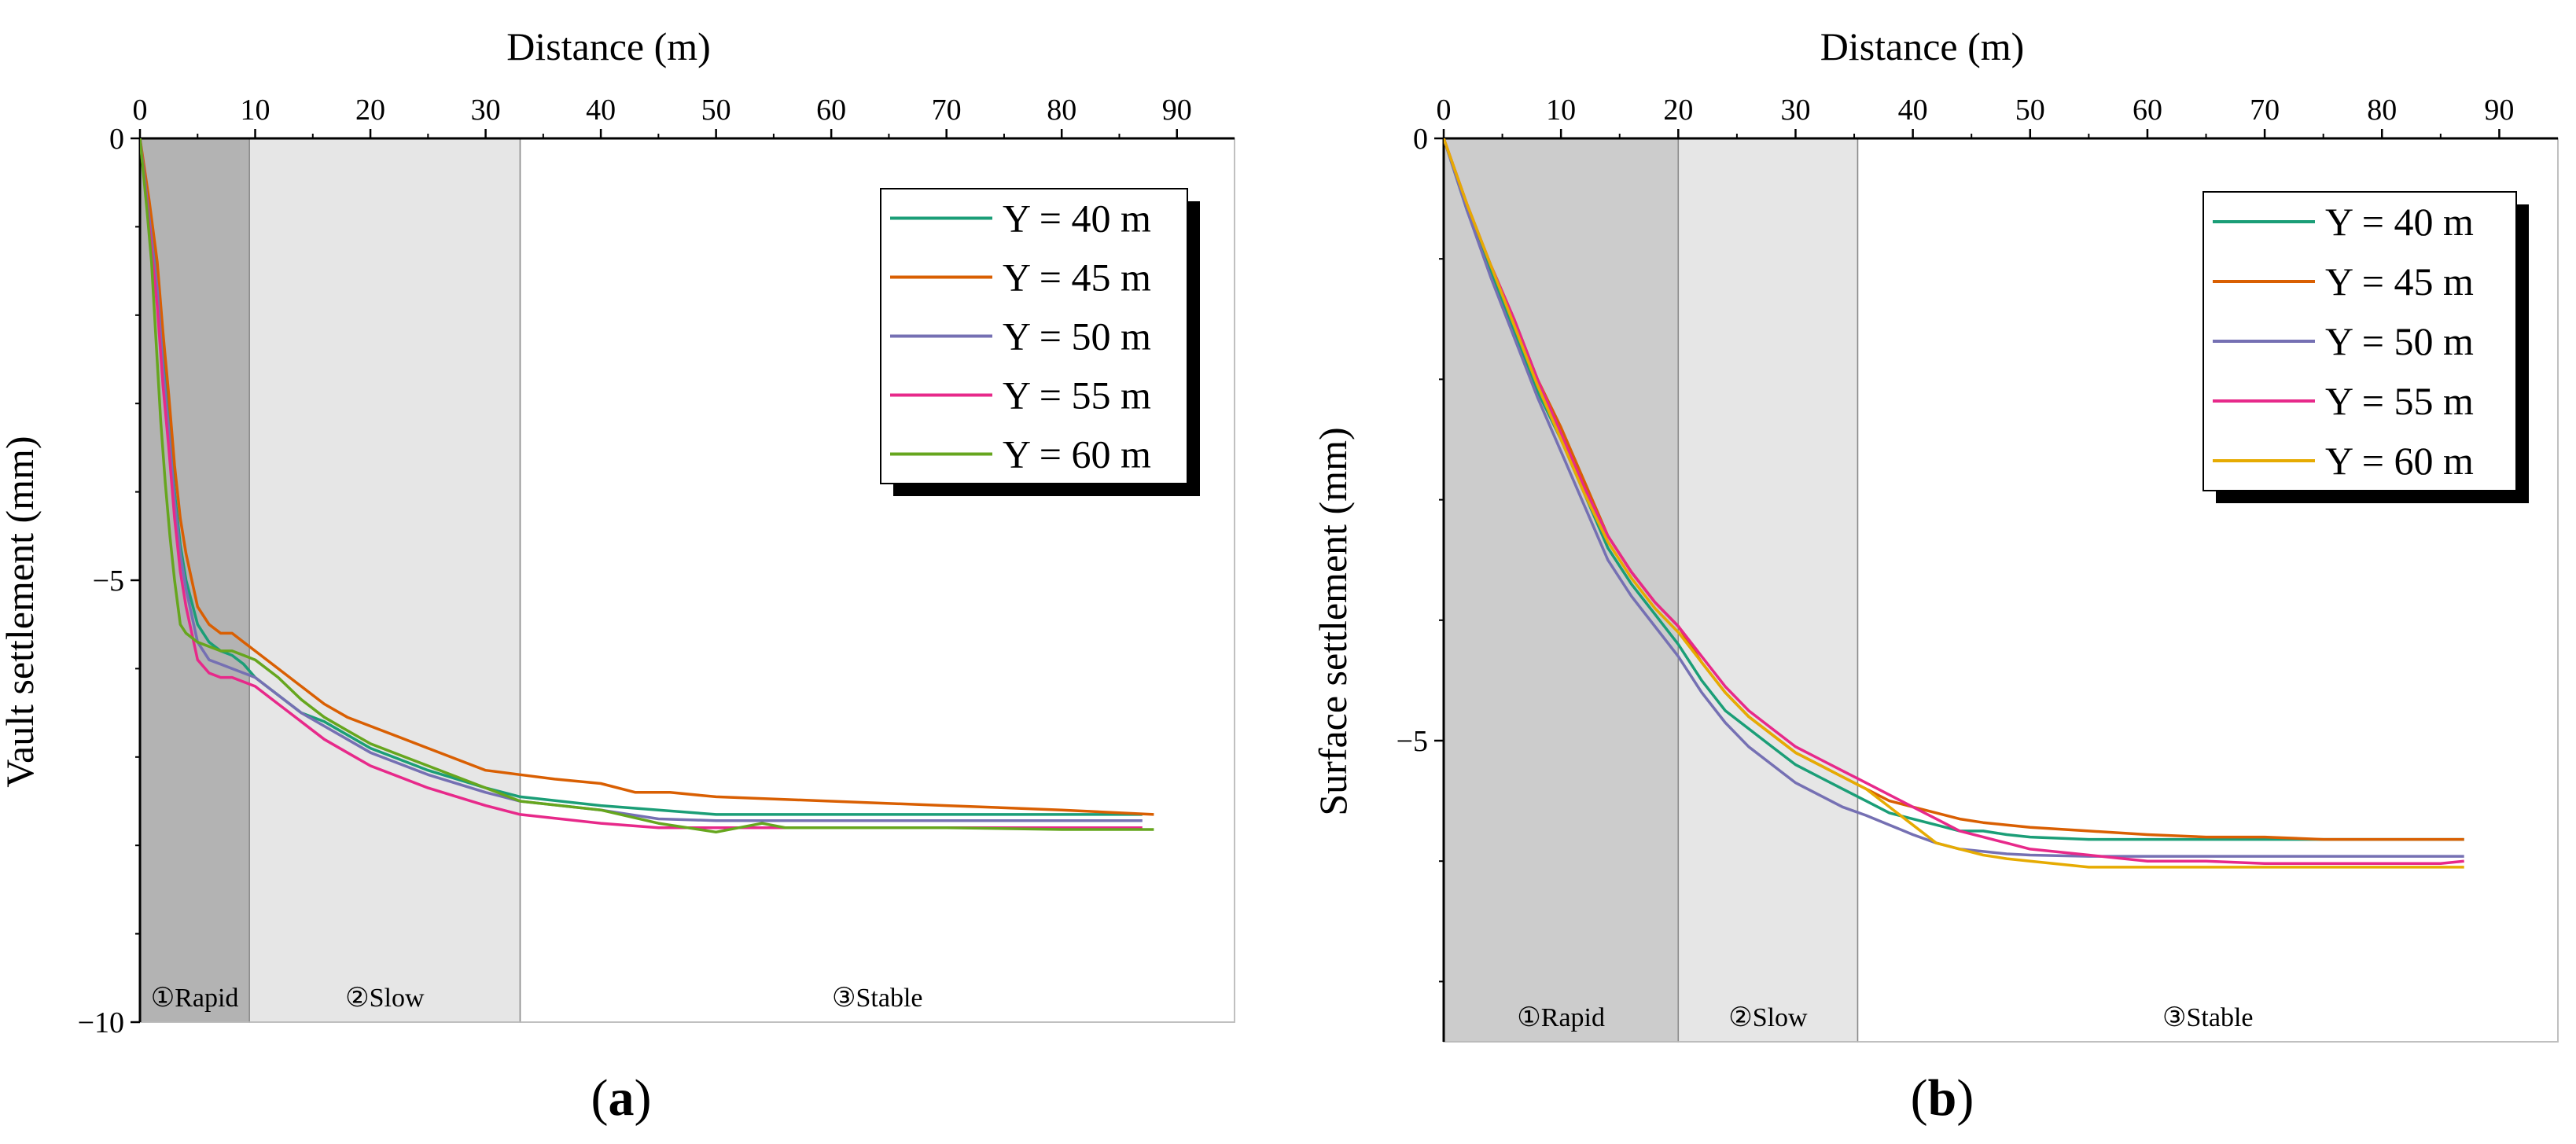 This screenshot has width=2576, height=1144. I want to click on panel-label: (b), so click(1943, 1098).